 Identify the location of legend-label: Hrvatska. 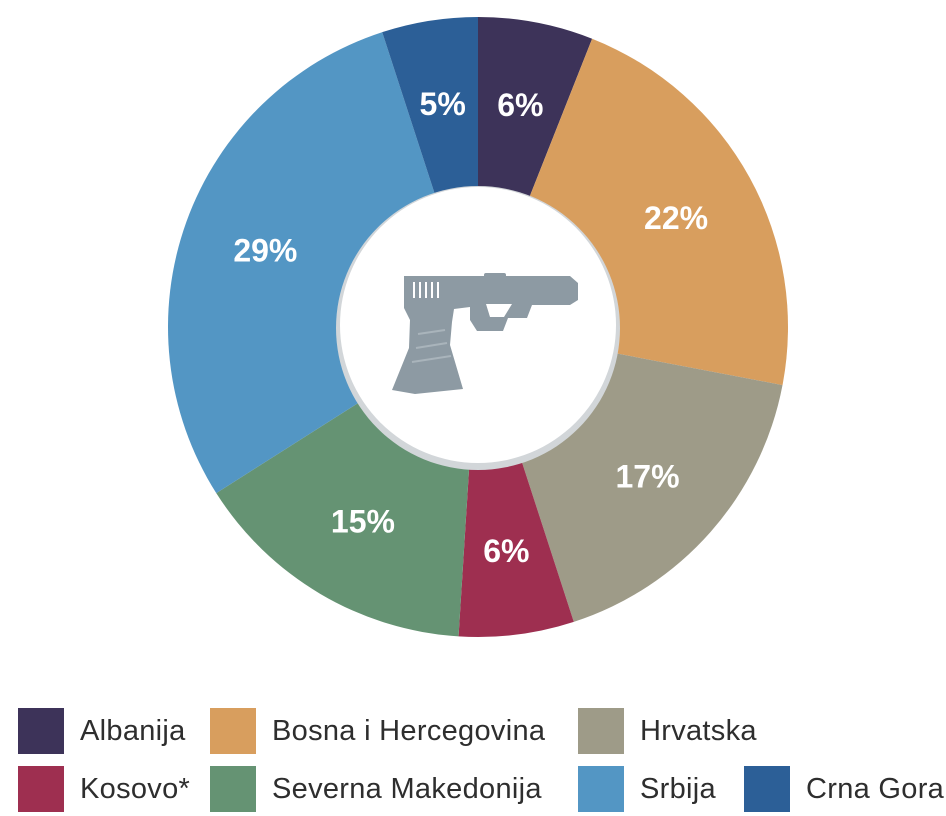
(698, 730).